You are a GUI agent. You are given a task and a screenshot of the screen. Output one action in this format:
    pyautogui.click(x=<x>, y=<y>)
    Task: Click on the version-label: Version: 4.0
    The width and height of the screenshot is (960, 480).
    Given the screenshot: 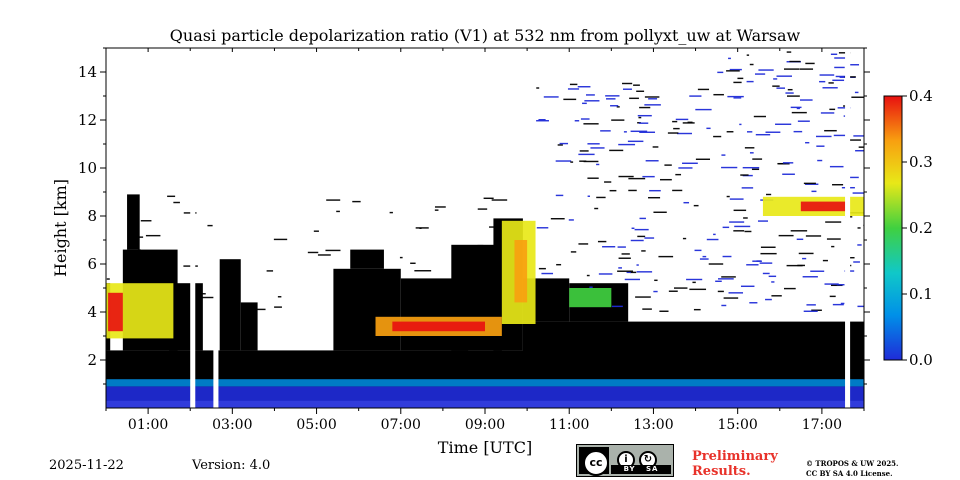 What is the action you would take?
    pyautogui.click(x=231, y=465)
    